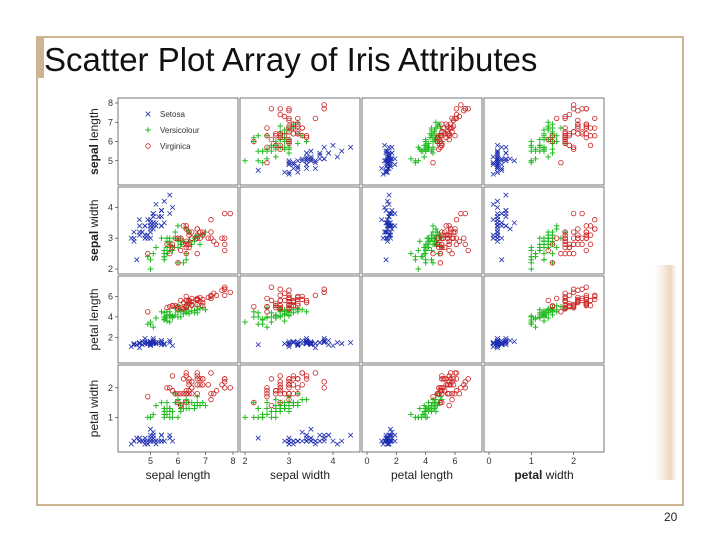 The width and height of the screenshot is (720, 540). What do you see at coordinates (148, 130) in the screenshot?
I see `legend-marker-versicolour` at bounding box center [148, 130].